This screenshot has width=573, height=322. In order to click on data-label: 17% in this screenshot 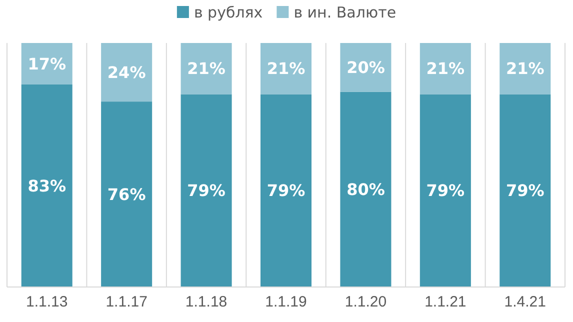, I will do `click(47, 64)`.